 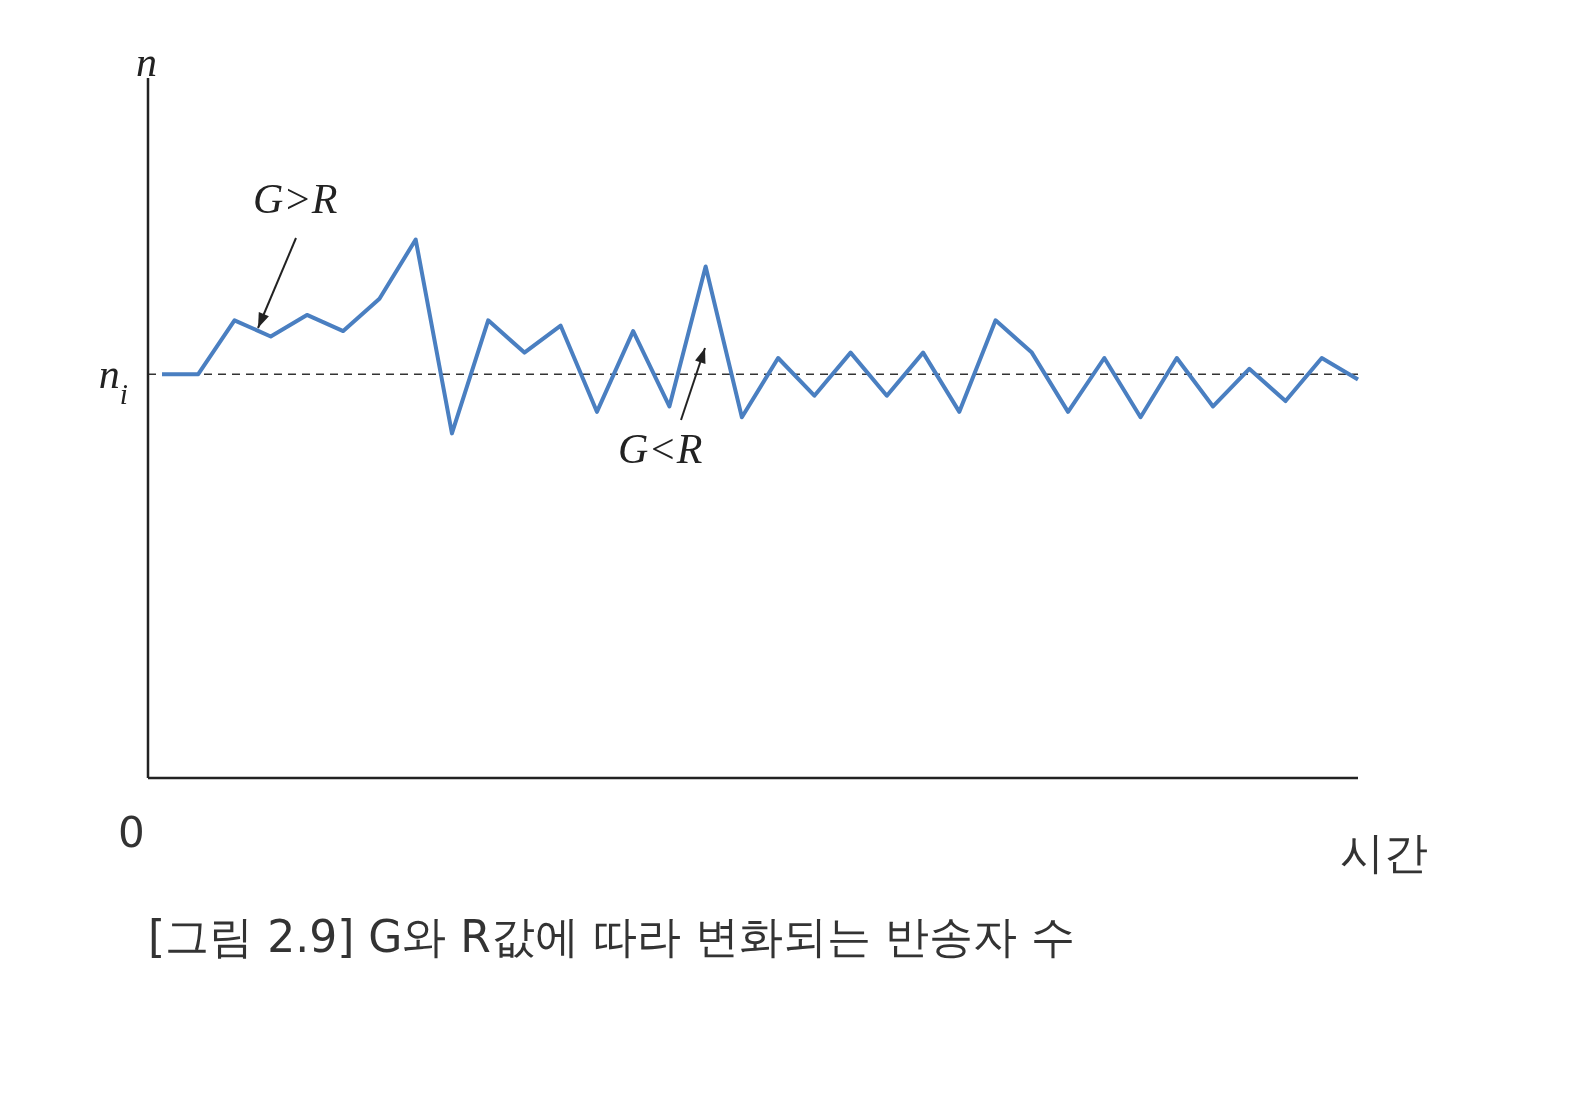 What do you see at coordinates (131, 832) in the screenshot?
I see `text: 0` at bounding box center [131, 832].